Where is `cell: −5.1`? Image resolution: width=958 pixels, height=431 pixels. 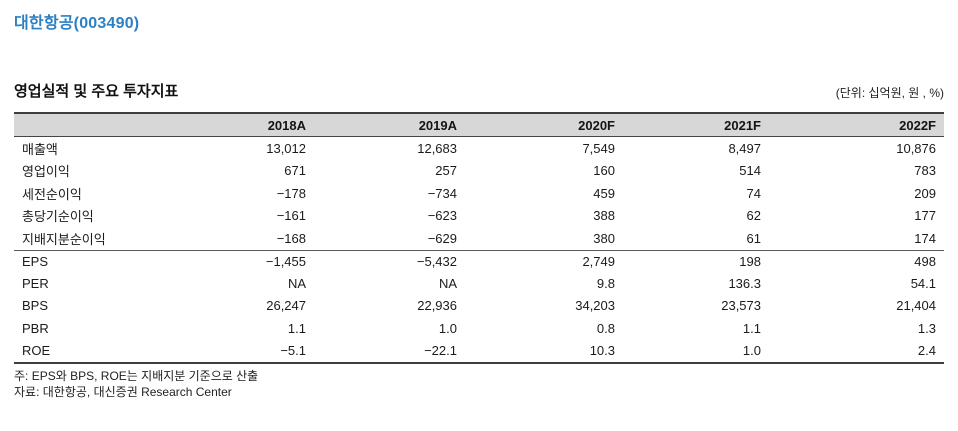
cell: −5.1 is located at coordinates (293, 351).